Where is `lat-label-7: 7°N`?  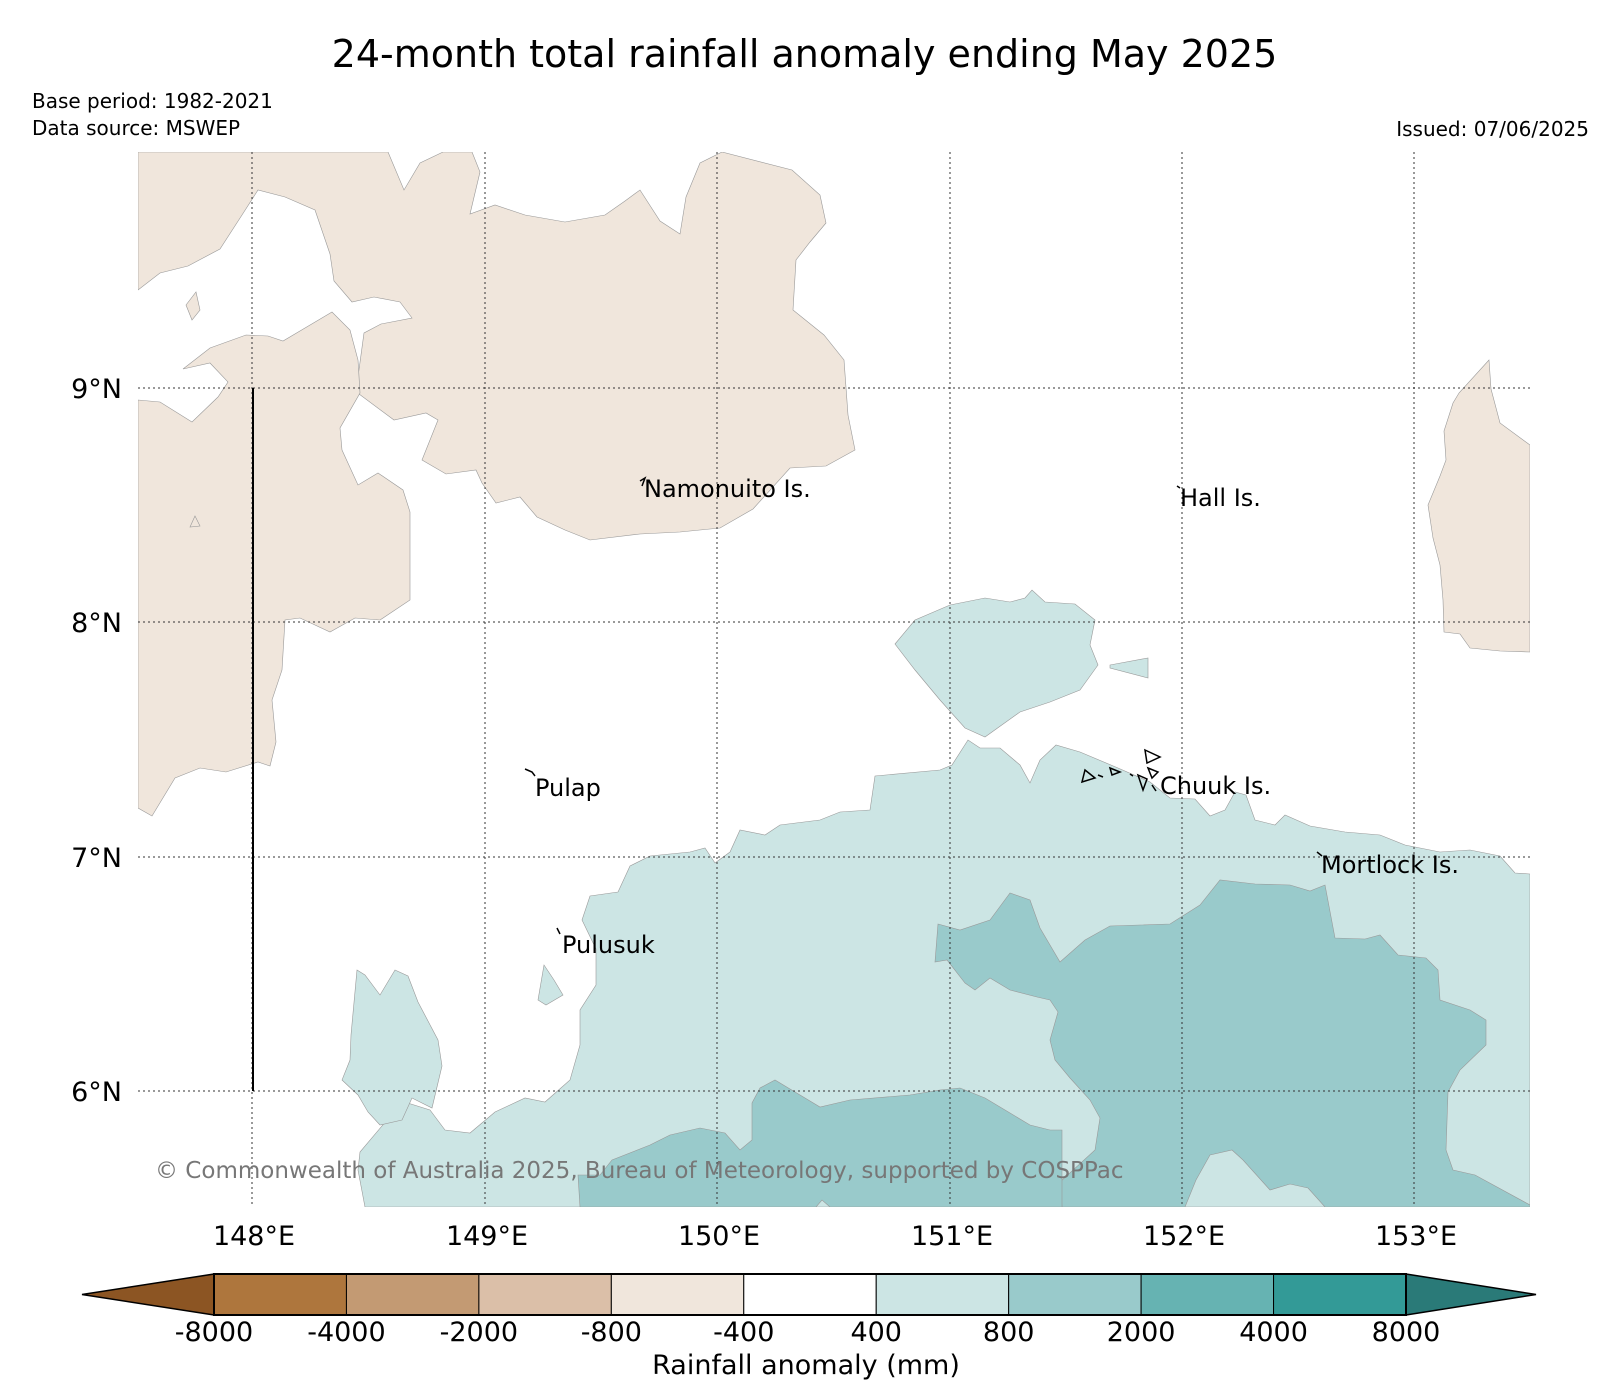 lat-label-7: 7°N is located at coordinates (96, 858).